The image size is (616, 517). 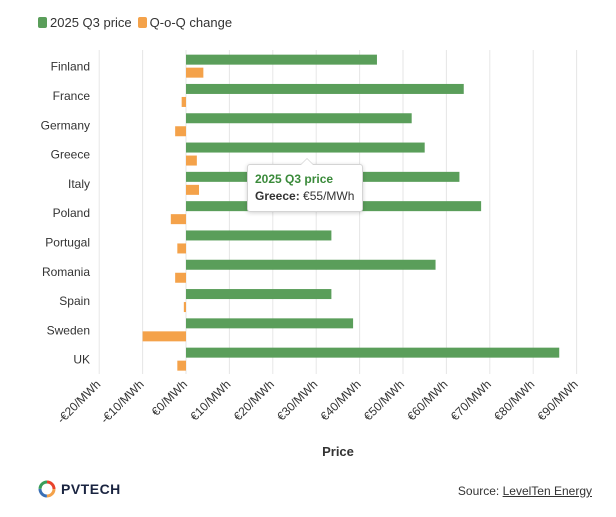 I want to click on pvtech-logo: PVTECH, so click(x=79, y=489).